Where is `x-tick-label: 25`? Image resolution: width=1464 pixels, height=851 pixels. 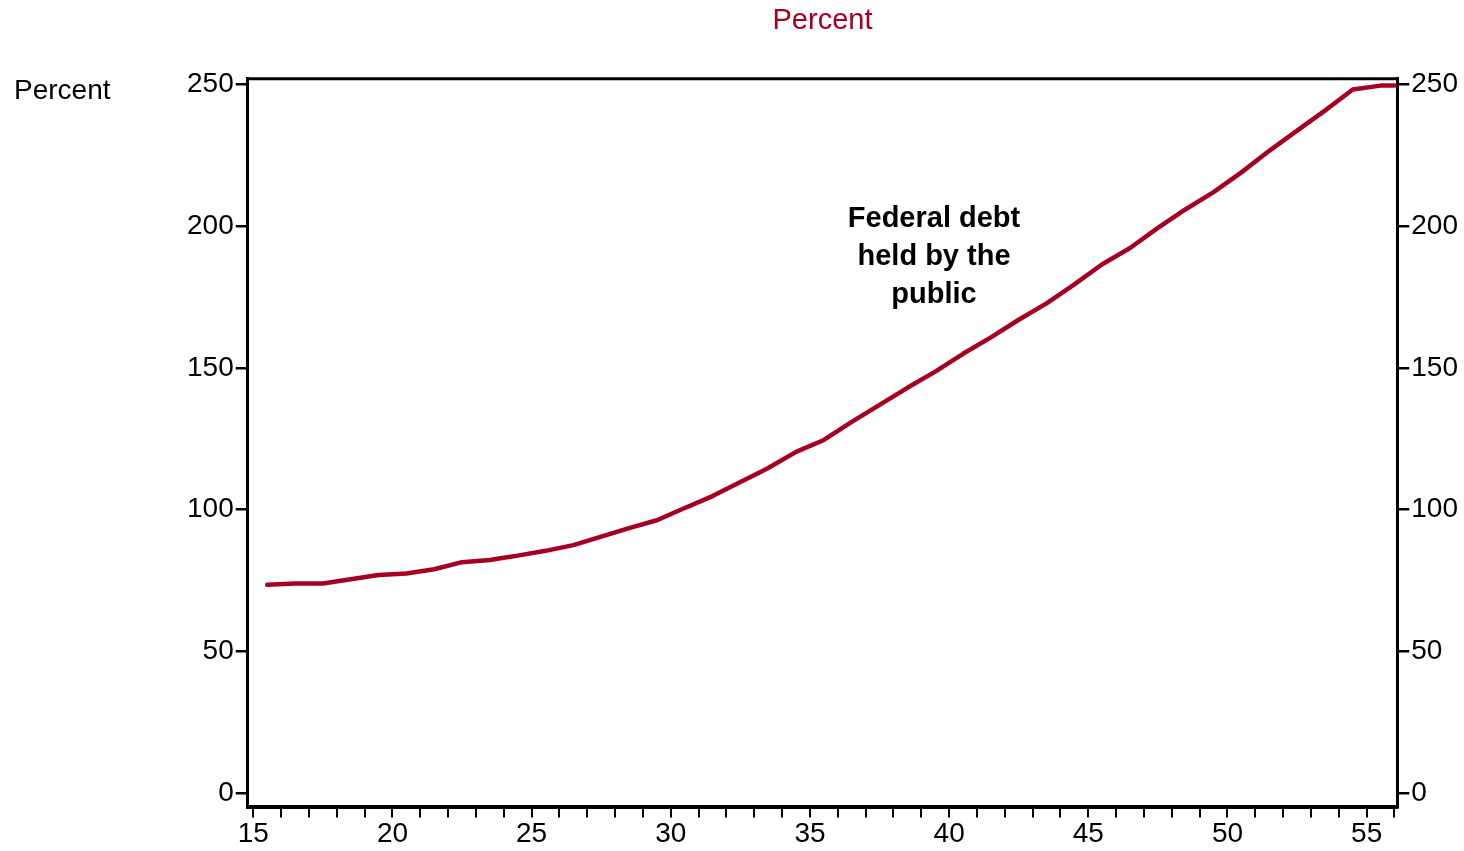
x-tick-label: 25 is located at coordinates (532, 832).